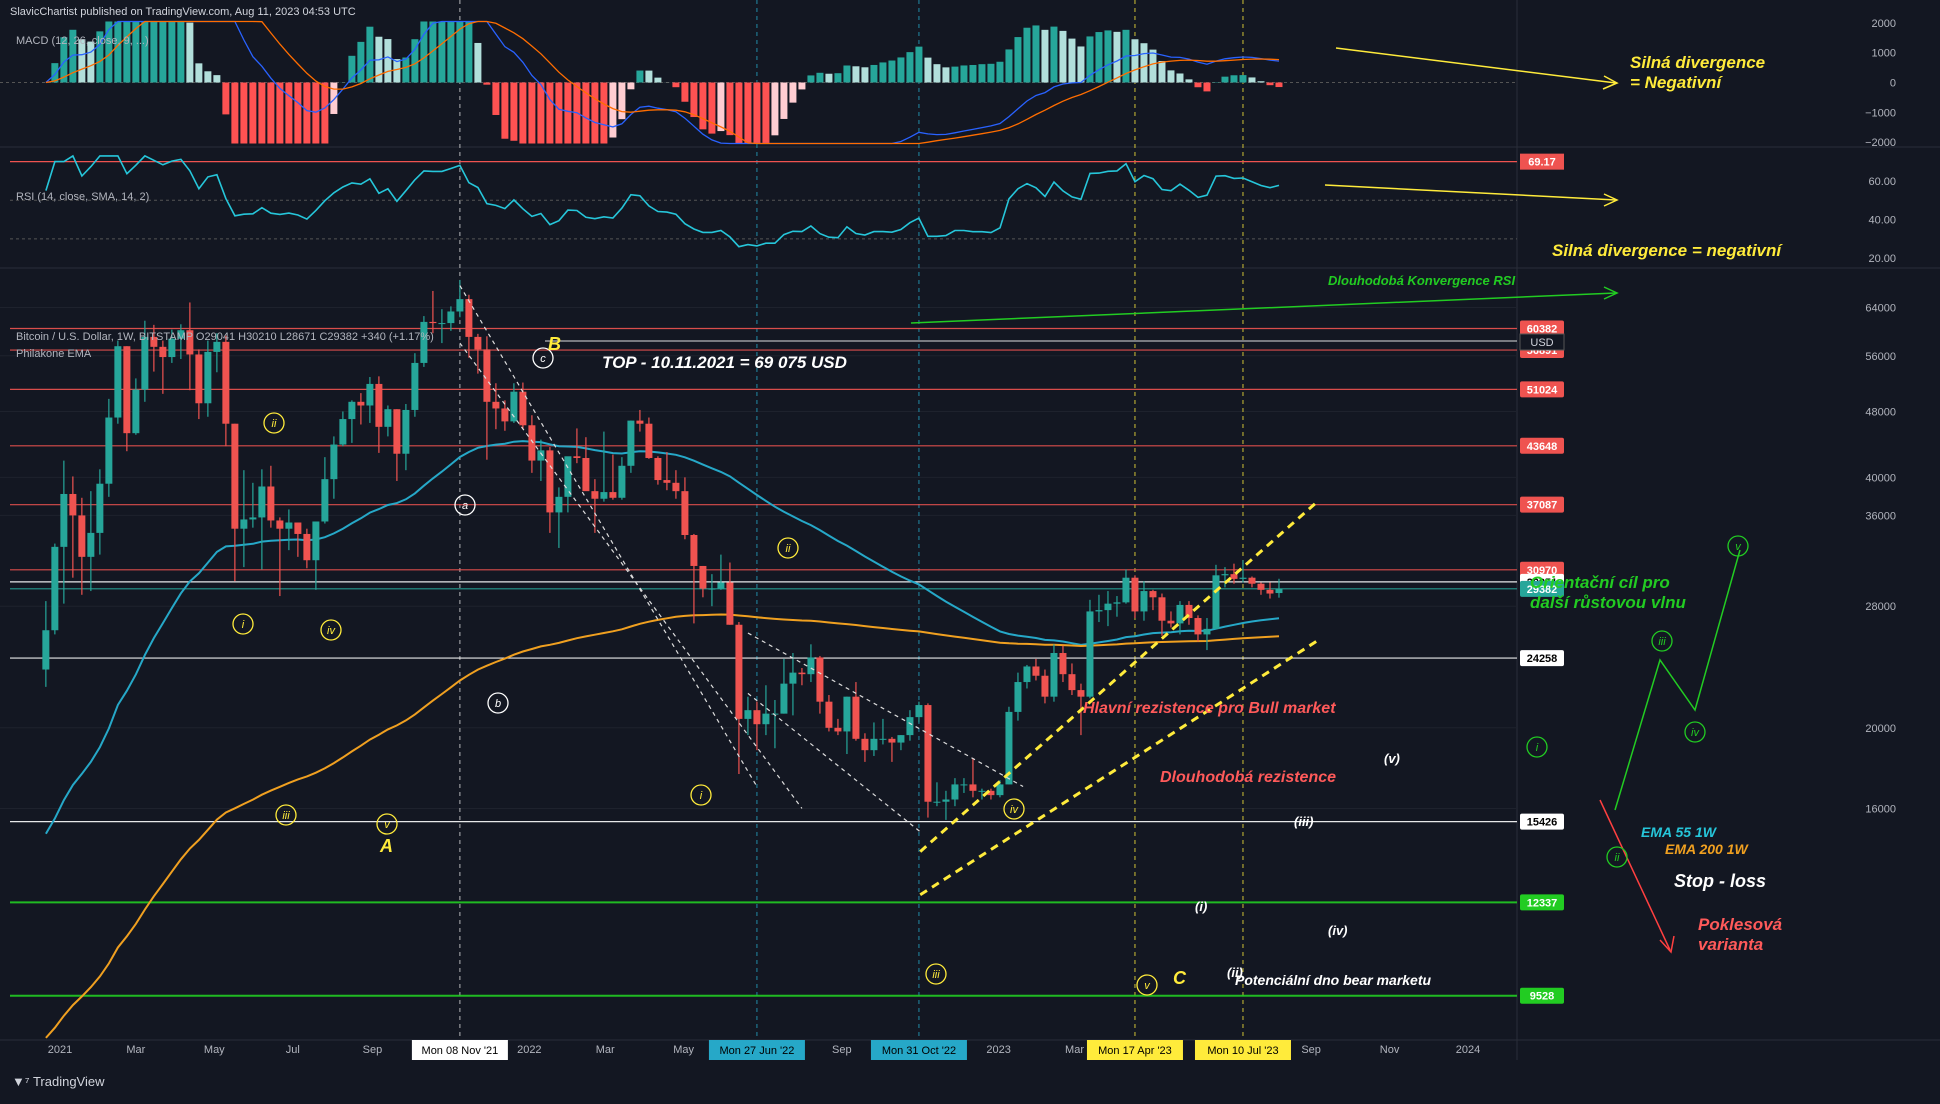  What do you see at coordinates (1880, 729) in the screenshot?
I see `price-tick-label: 20000` at bounding box center [1880, 729].